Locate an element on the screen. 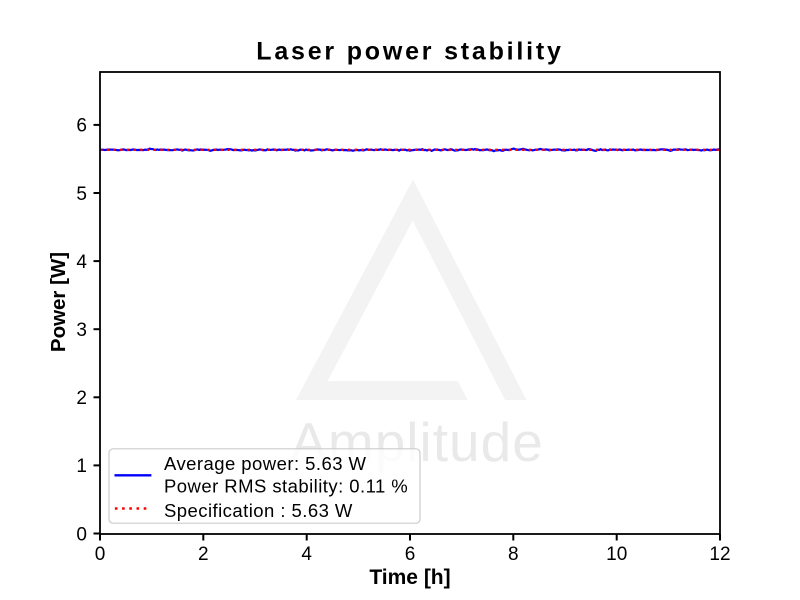 This screenshot has height=600, width=800. svg-text: 12 is located at coordinates (719, 554).